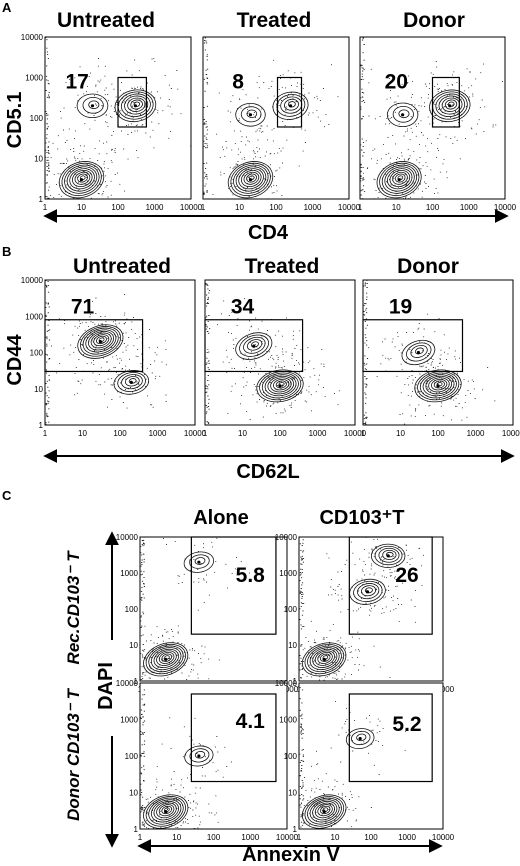  I want to click on plot-frame, so click(371, 756).